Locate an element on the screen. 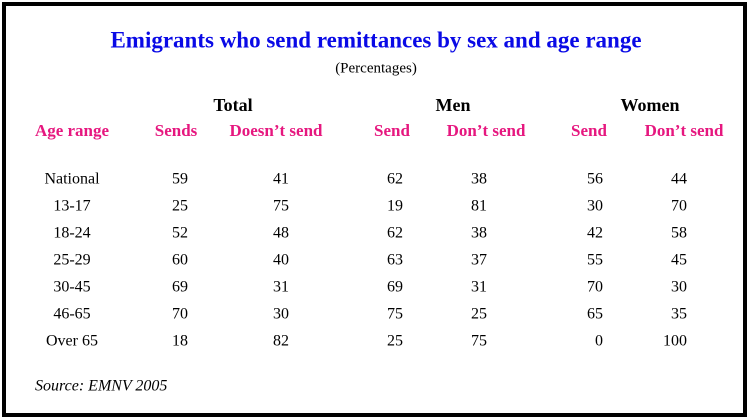 This screenshot has width=749, height=420. row-label: 18-24 is located at coordinates (71, 233).